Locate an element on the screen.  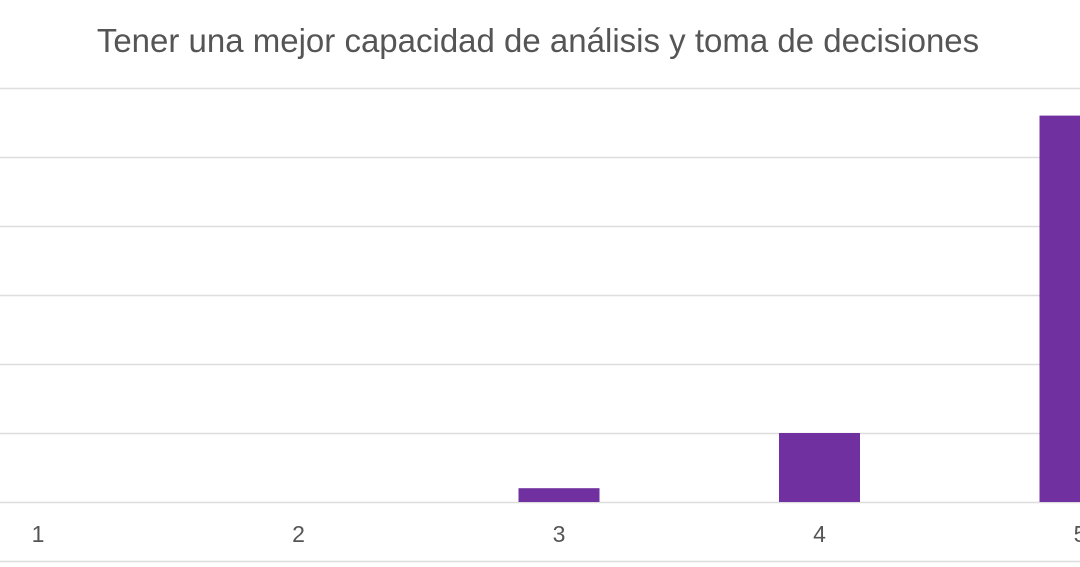
x-tick-label: 5 is located at coordinates (1077, 534).